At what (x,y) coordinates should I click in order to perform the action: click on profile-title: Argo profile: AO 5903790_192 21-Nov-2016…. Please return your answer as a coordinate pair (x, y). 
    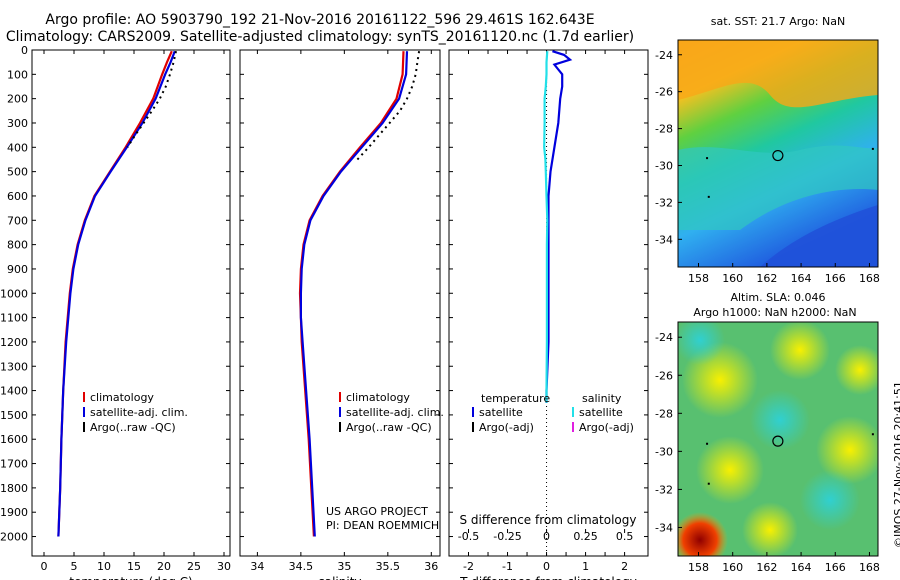
    Looking at the image, I should click on (320, 20).